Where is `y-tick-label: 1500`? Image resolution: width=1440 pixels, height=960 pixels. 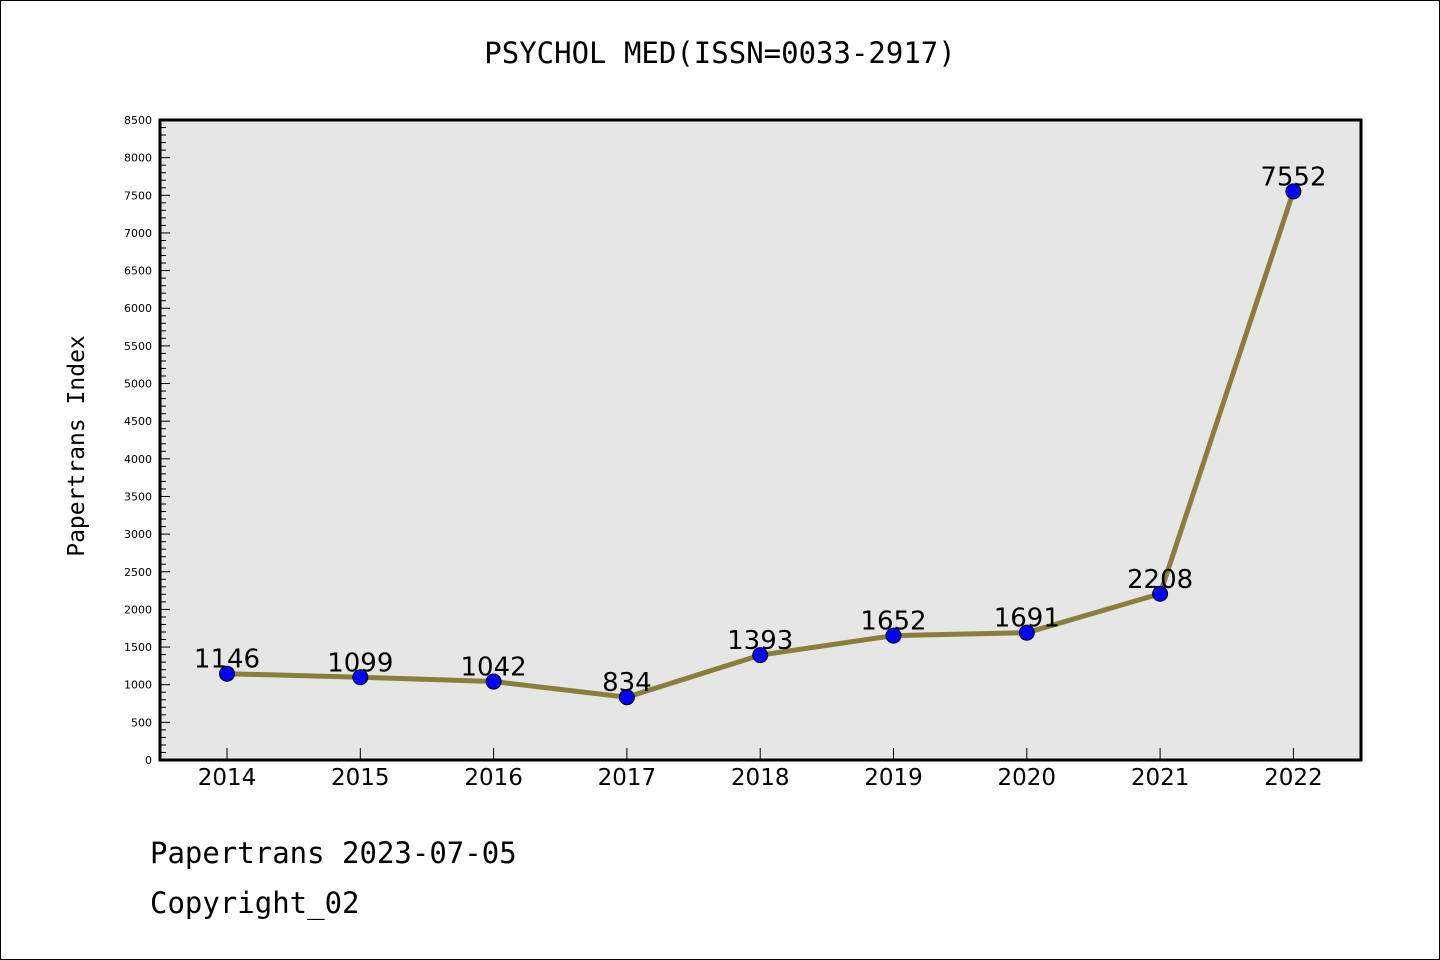
y-tick-label: 1500 is located at coordinates (138, 647).